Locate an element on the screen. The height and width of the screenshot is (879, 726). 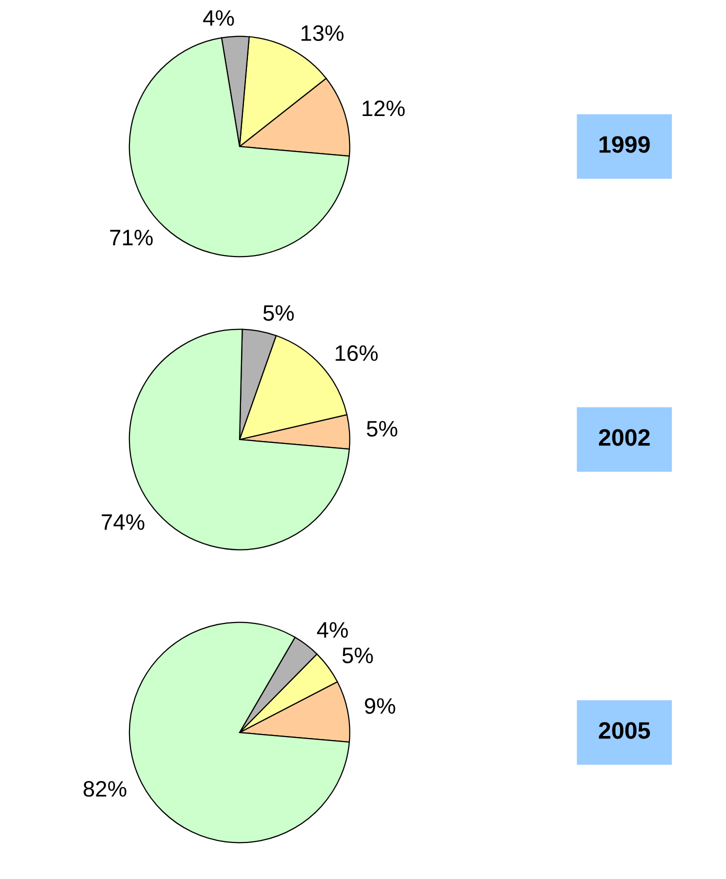
data-label: 82% is located at coordinates (105, 789).